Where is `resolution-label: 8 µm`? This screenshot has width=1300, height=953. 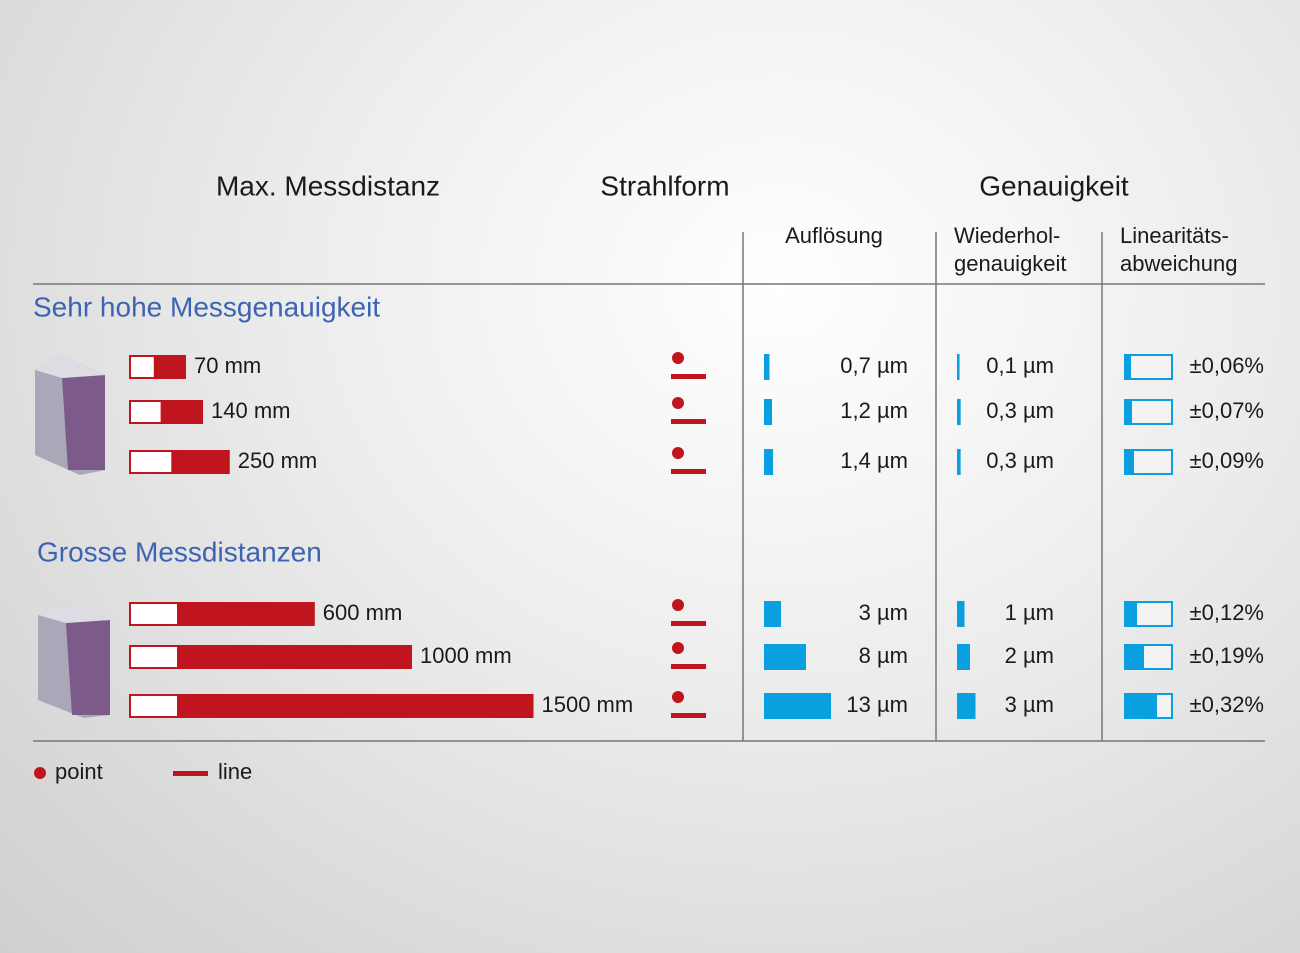 resolution-label: 8 µm is located at coordinates (883, 655).